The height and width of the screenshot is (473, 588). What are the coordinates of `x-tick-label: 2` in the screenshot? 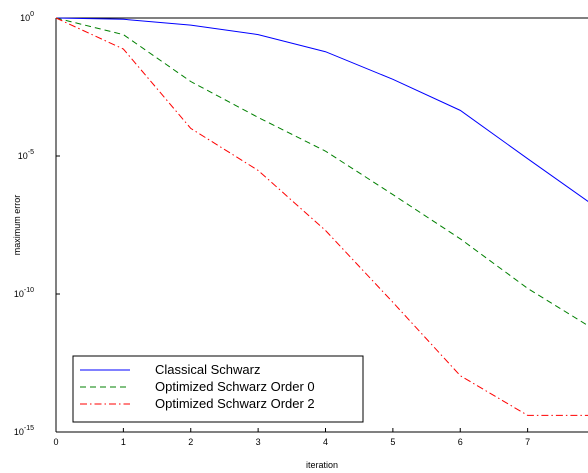 It's located at (190, 442).